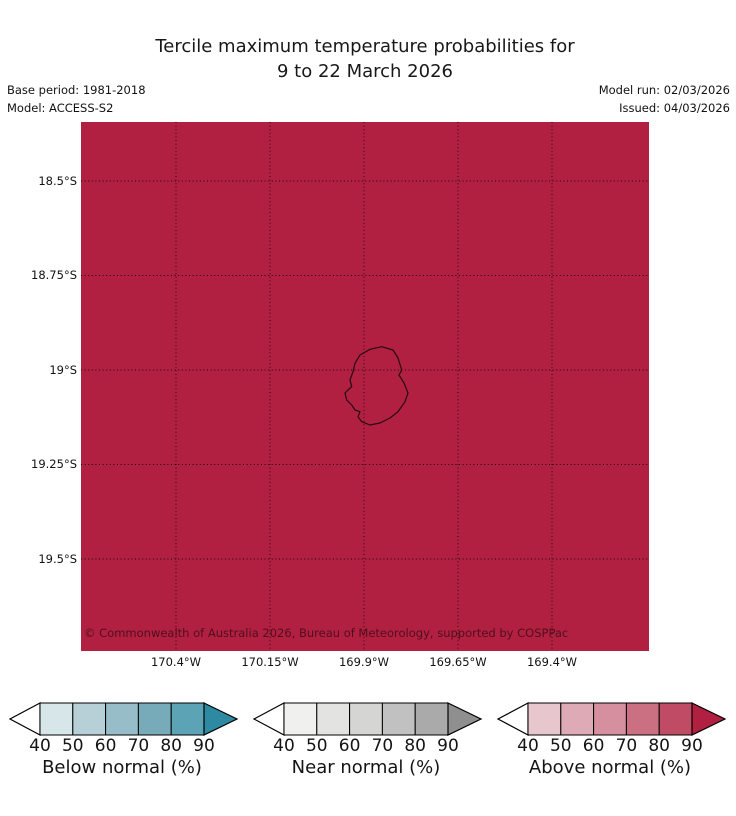  What do you see at coordinates (610, 767) in the screenshot?
I see `colorbar-title-above: Above normal (%)` at bounding box center [610, 767].